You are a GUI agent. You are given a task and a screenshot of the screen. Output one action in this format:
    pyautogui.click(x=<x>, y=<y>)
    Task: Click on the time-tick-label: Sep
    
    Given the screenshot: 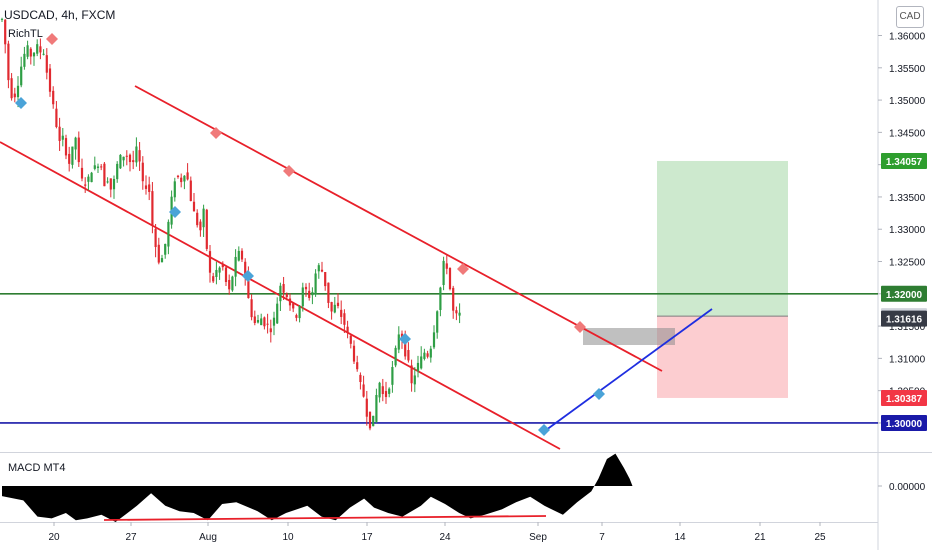 What is the action you would take?
    pyautogui.click(x=538, y=537)
    